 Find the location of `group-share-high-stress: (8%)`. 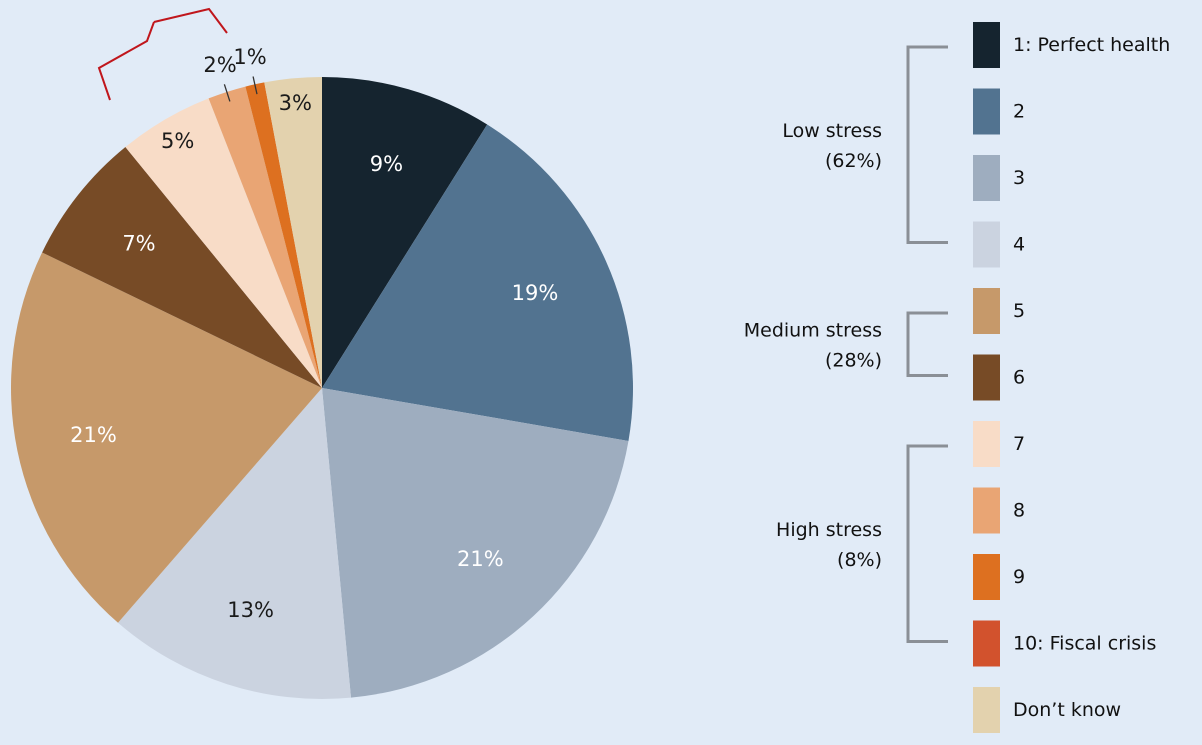

group-share-high-stress: (8%) is located at coordinates (859, 560).